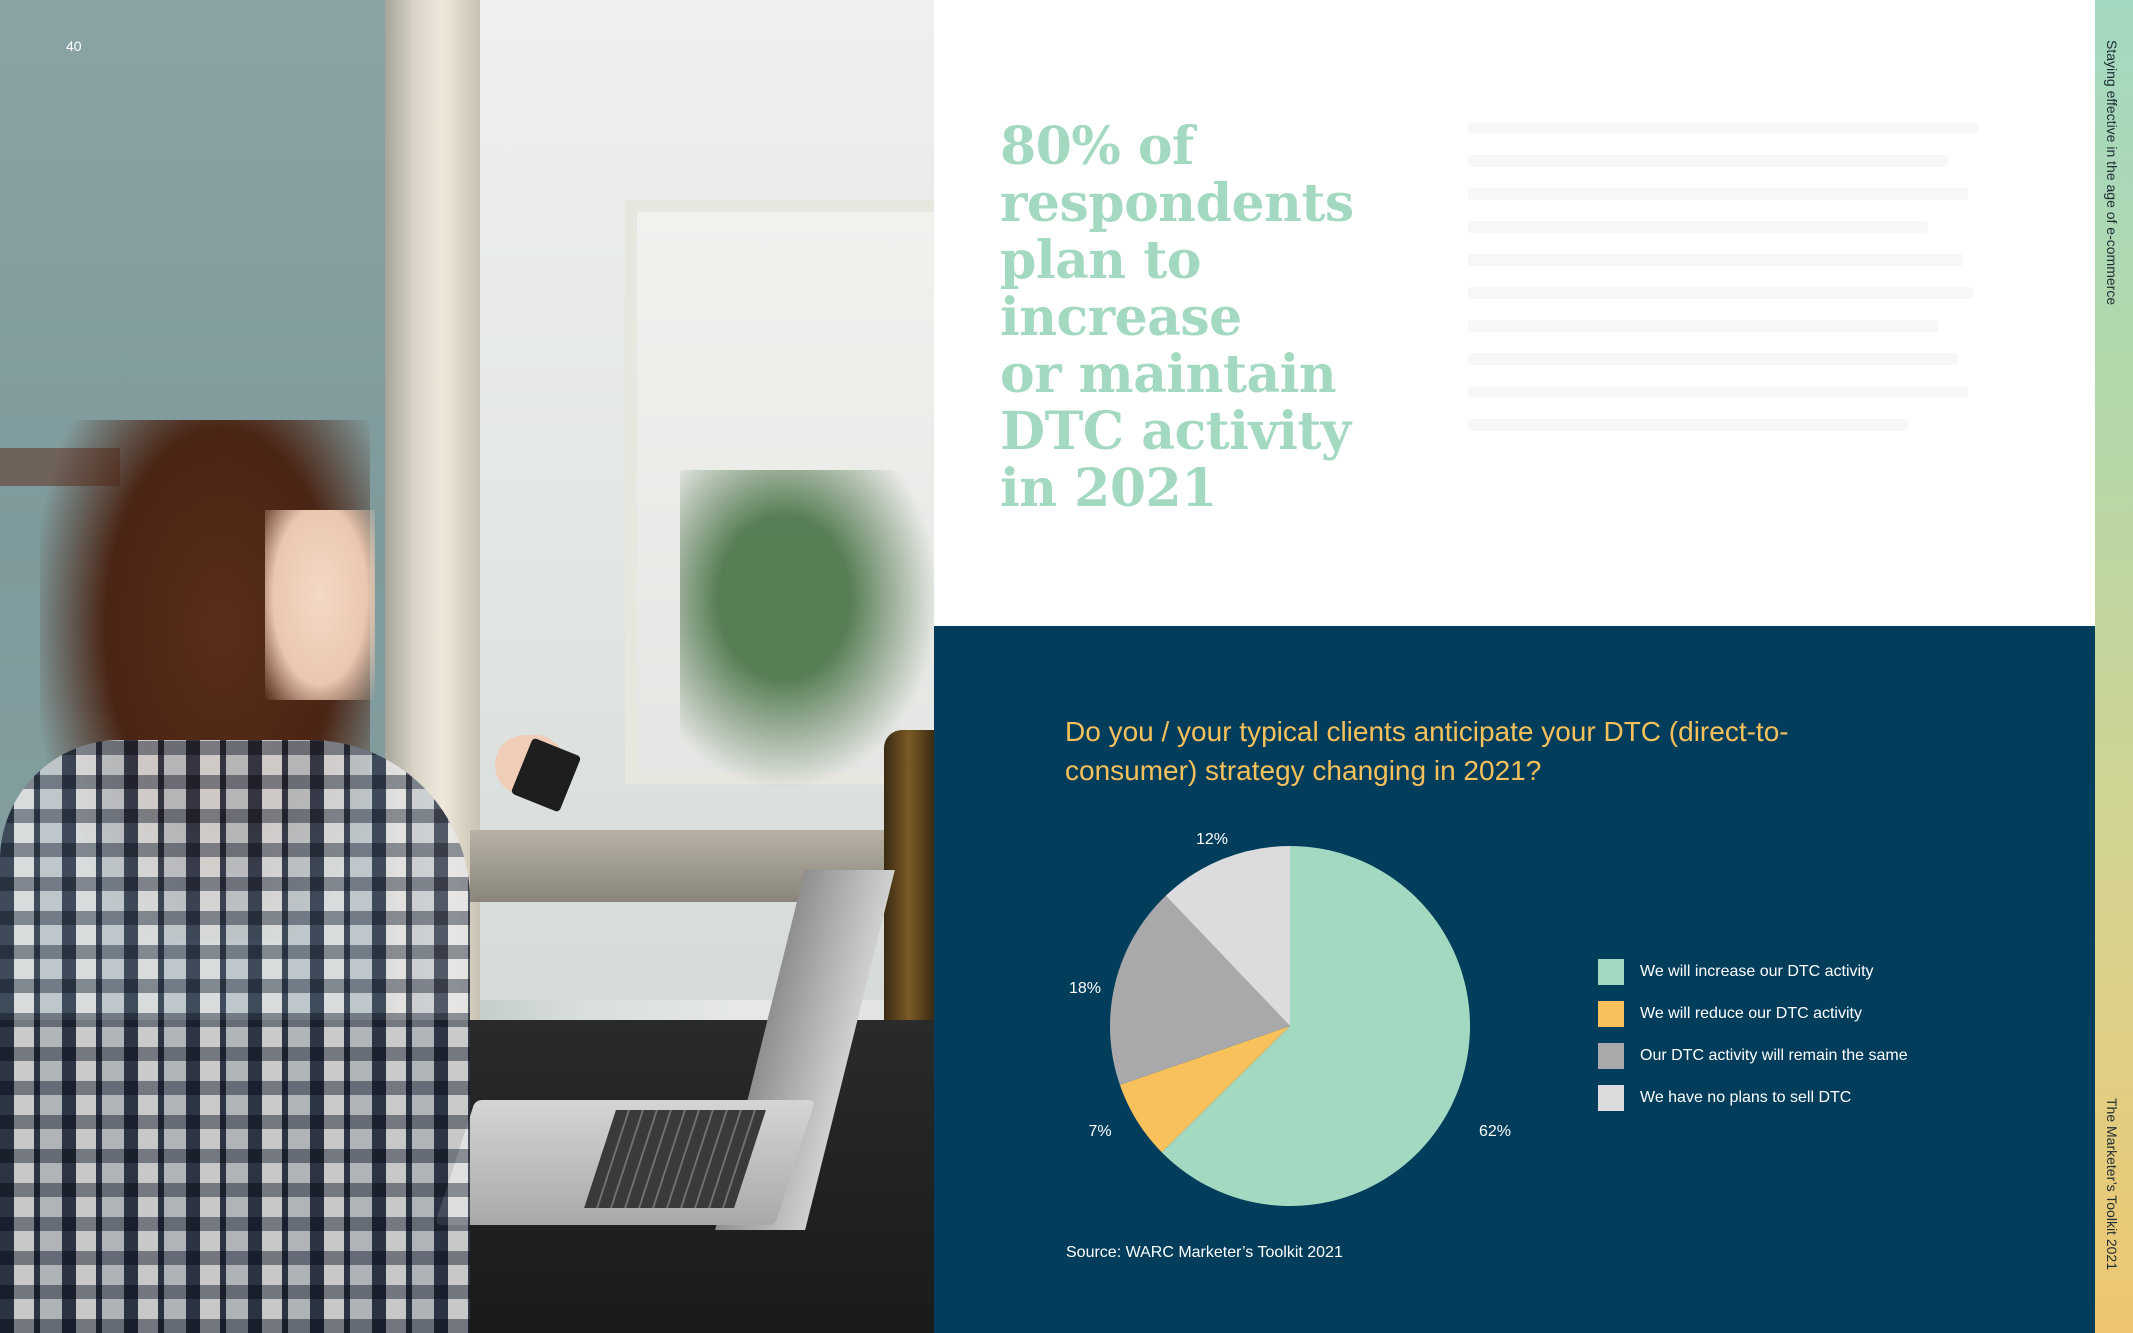  I want to click on headline-line: plan to increase, so click(1121, 289).